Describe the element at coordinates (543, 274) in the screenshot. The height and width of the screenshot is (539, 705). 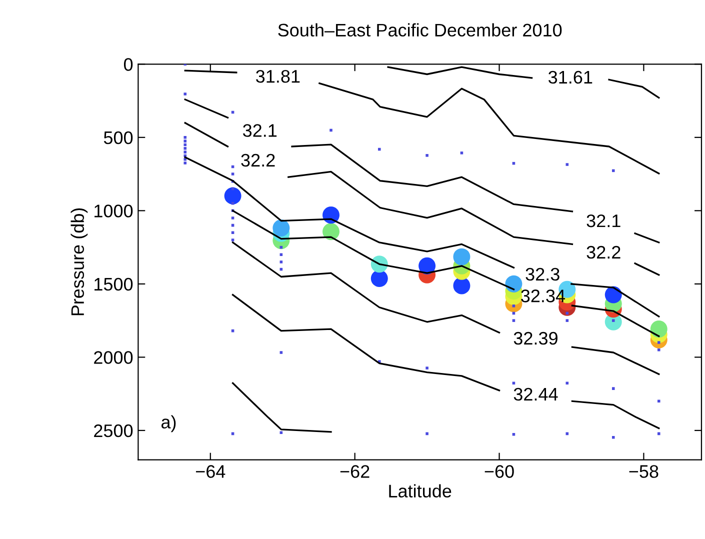
I see `series-label: 32.3` at that location.